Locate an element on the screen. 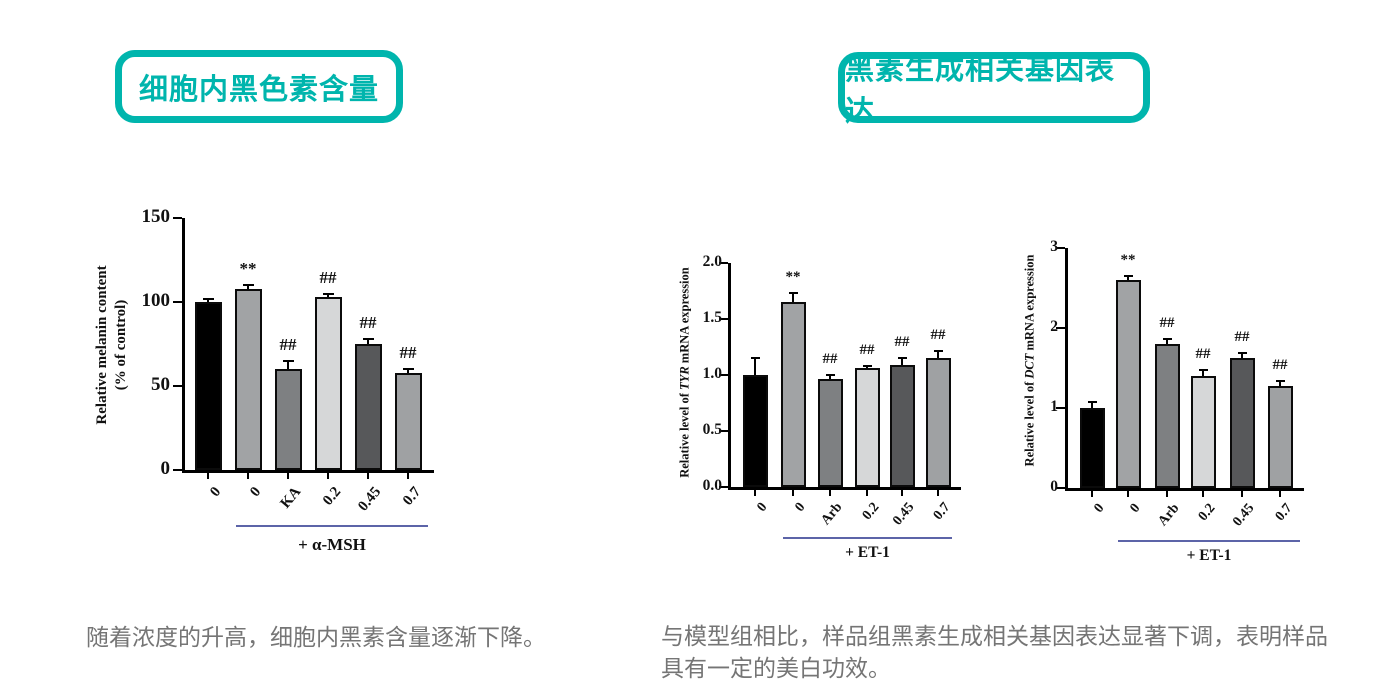  gene-name-italic: TYR is located at coordinates (684, 377).